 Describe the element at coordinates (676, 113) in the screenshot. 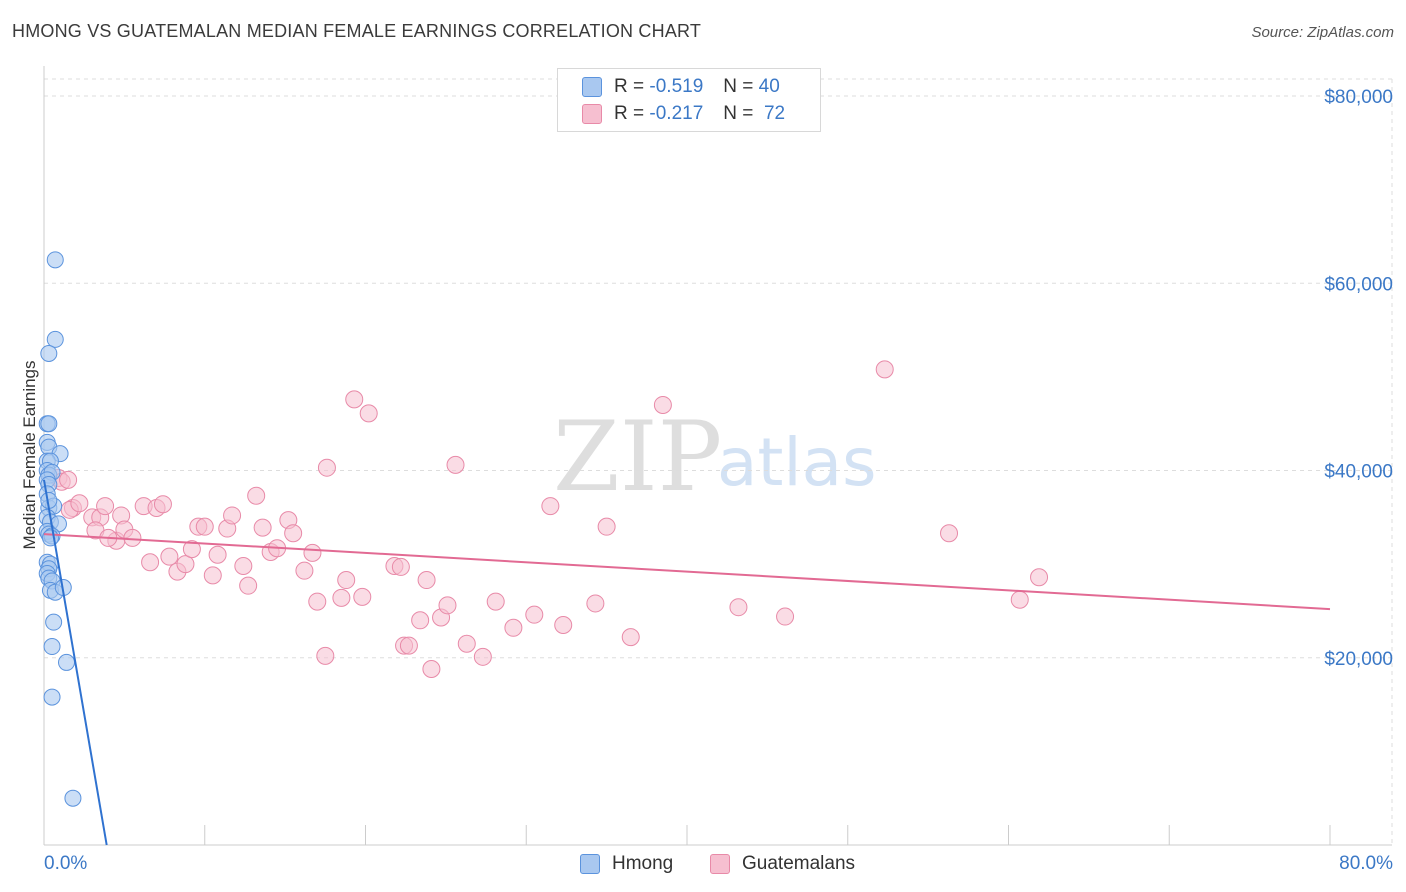

I see `legend-r-value: -0.217` at that location.